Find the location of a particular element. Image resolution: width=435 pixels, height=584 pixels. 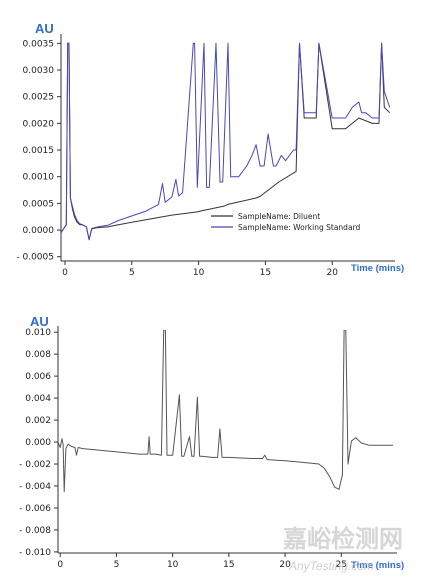

y-tick-label: - 0.002 is located at coordinates (35, 465).